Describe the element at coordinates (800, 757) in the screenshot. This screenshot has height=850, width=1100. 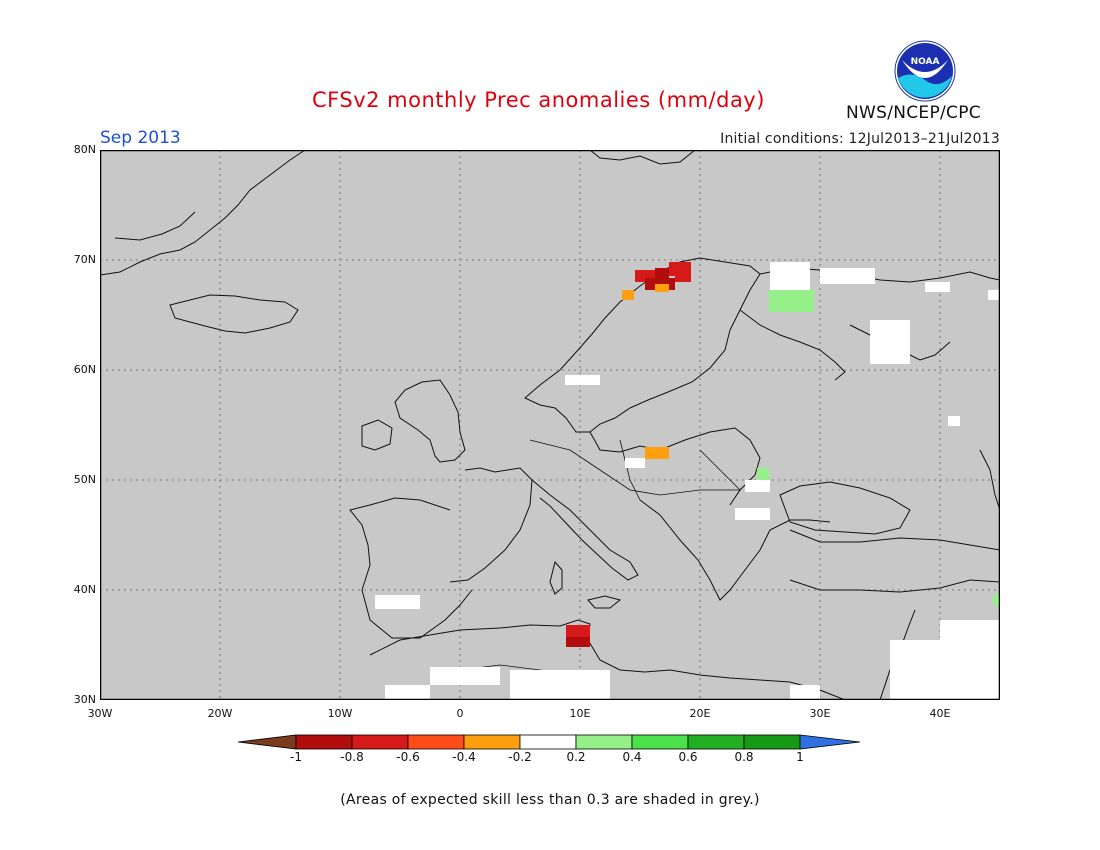
I see `colorbar-label: 1` at that location.